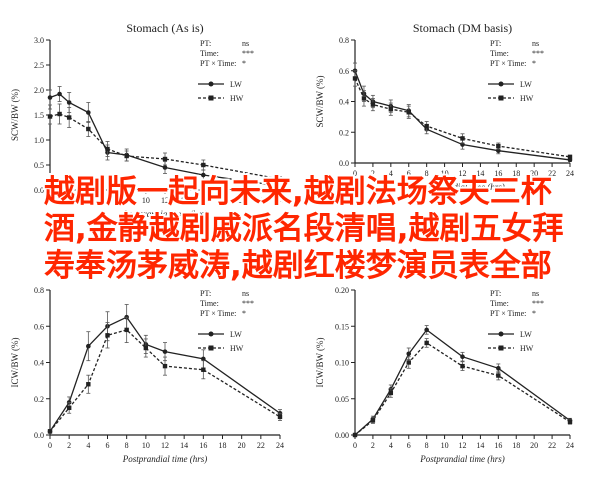 Image resolution: width=600 pixels, height=483 pixels. I want to click on stats-value: *, so click(534, 63).